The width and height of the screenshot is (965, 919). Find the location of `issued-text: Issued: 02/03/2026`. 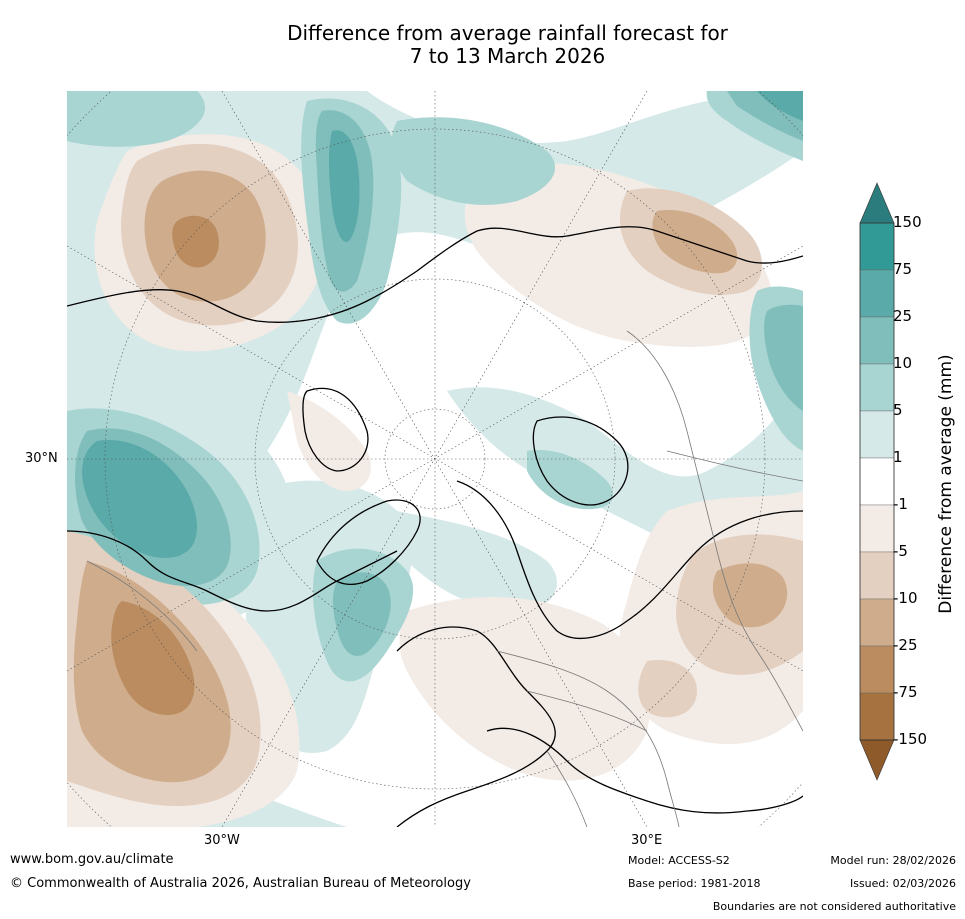

issued-text: Issued: 02/03/2026 is located at coordinates (902, 883).